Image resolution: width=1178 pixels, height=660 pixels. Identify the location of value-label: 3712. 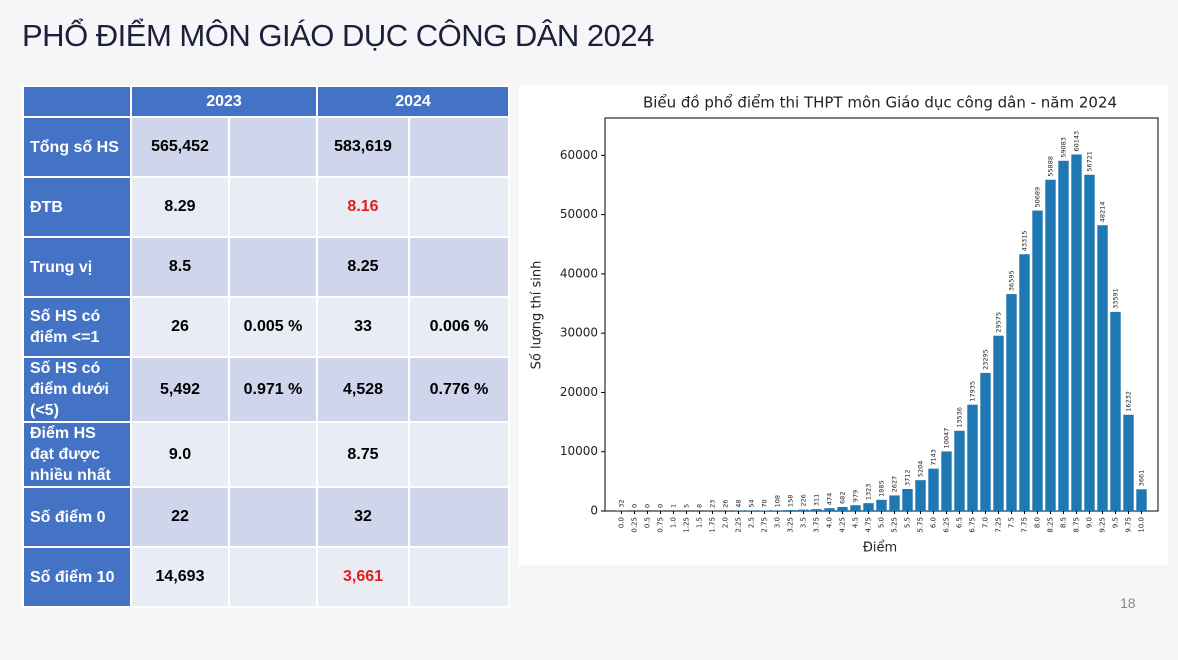
(908, 477).